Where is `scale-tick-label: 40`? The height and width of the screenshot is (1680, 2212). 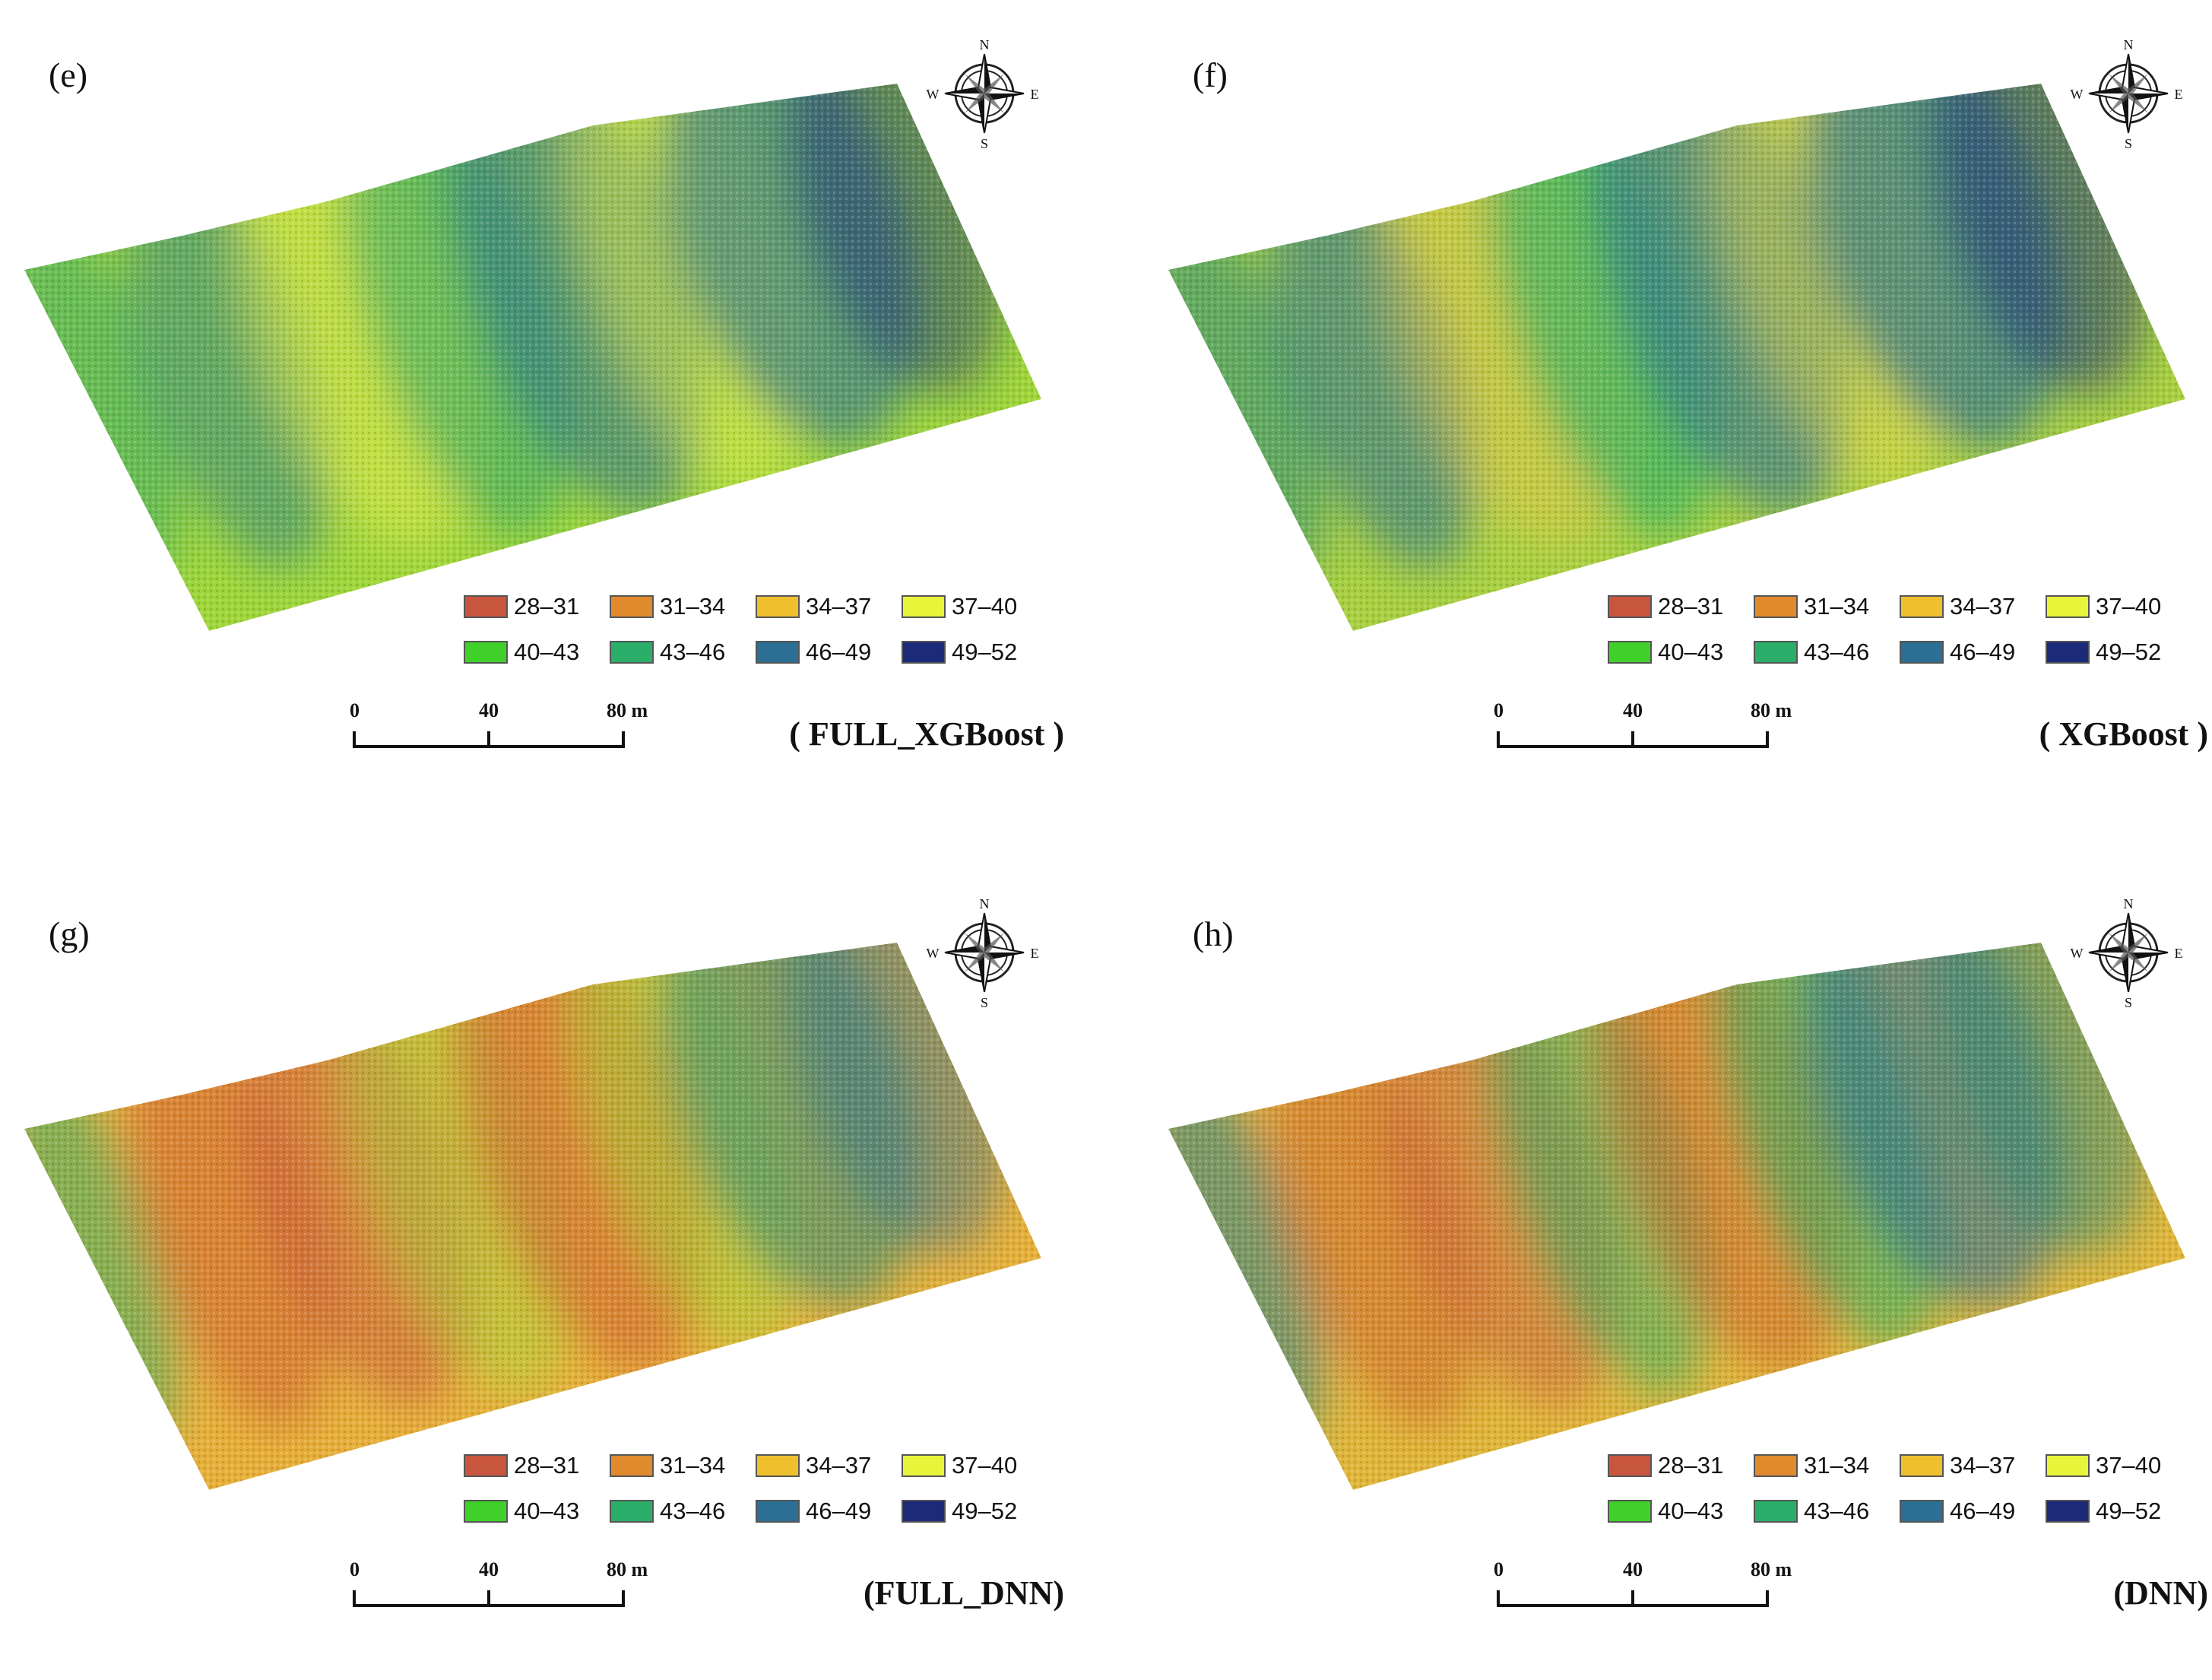 scale-tick-label: 40 is located at coordinates (1633, 710).